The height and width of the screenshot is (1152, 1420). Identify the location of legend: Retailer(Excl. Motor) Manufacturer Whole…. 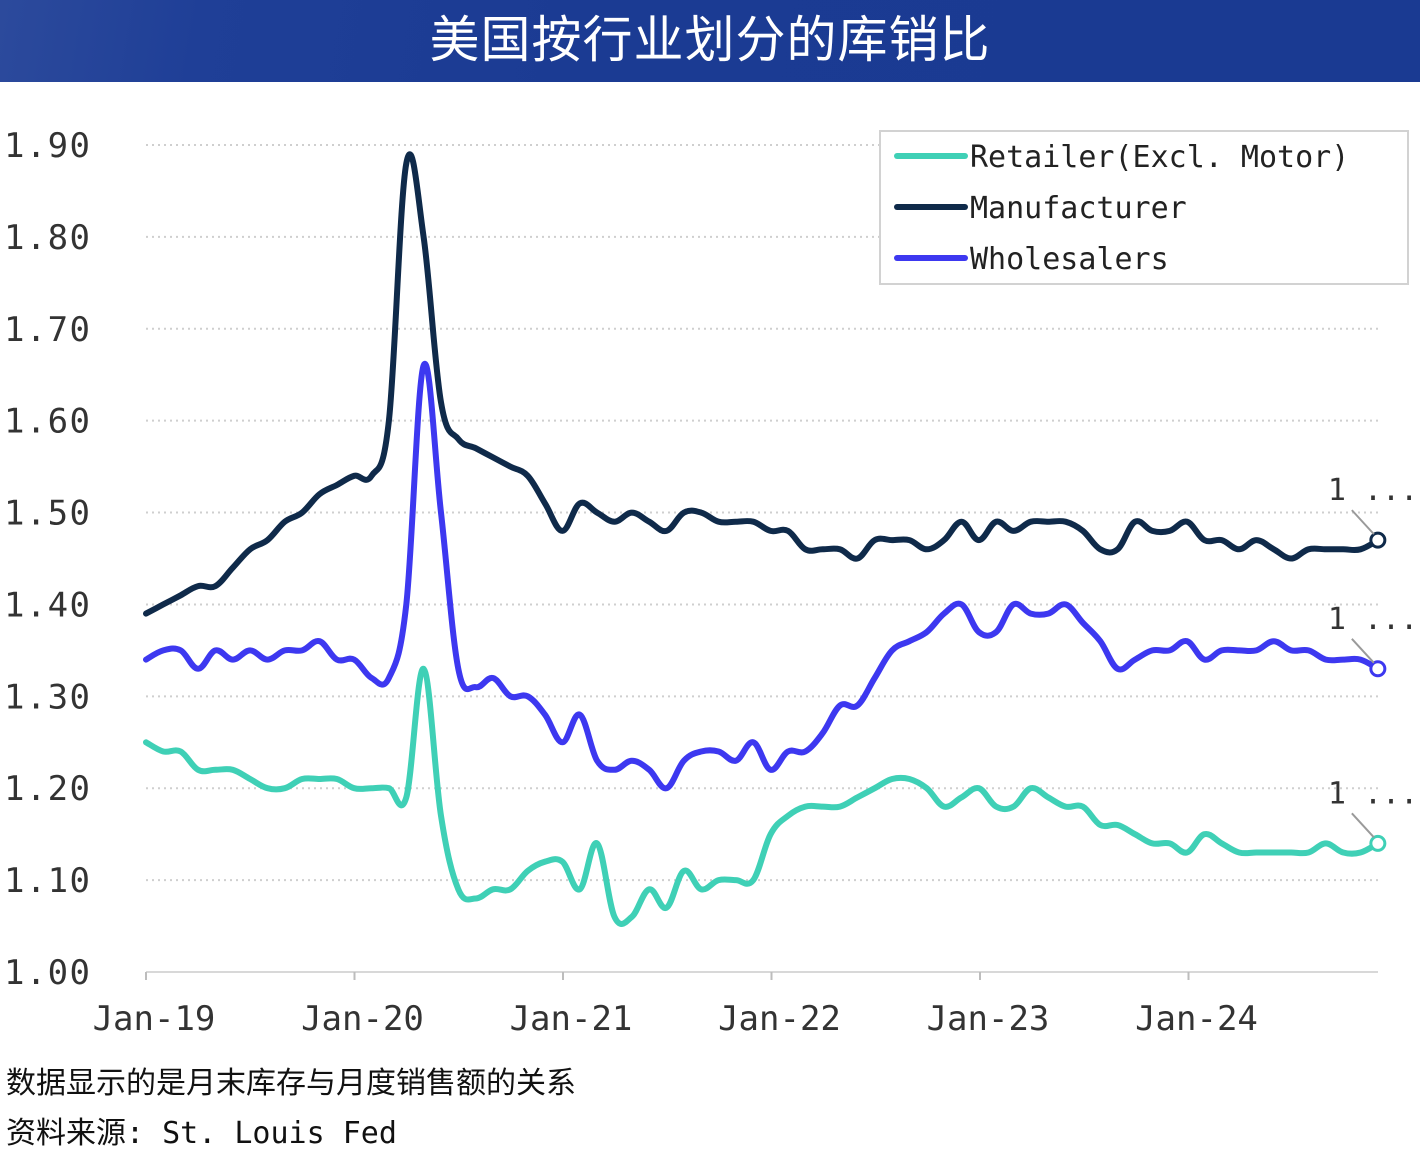
(1144, 207).